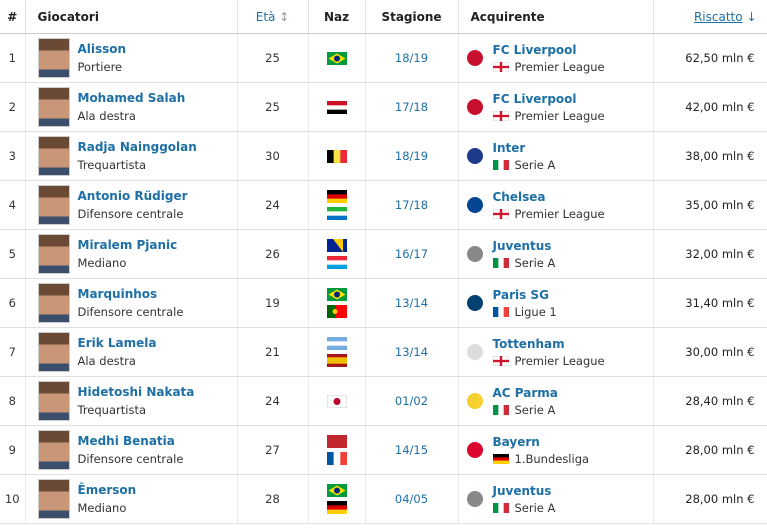 This screenshot has width=767, height=530. I want to click on league-name: 1.Bundesliga, so click(552, 458).